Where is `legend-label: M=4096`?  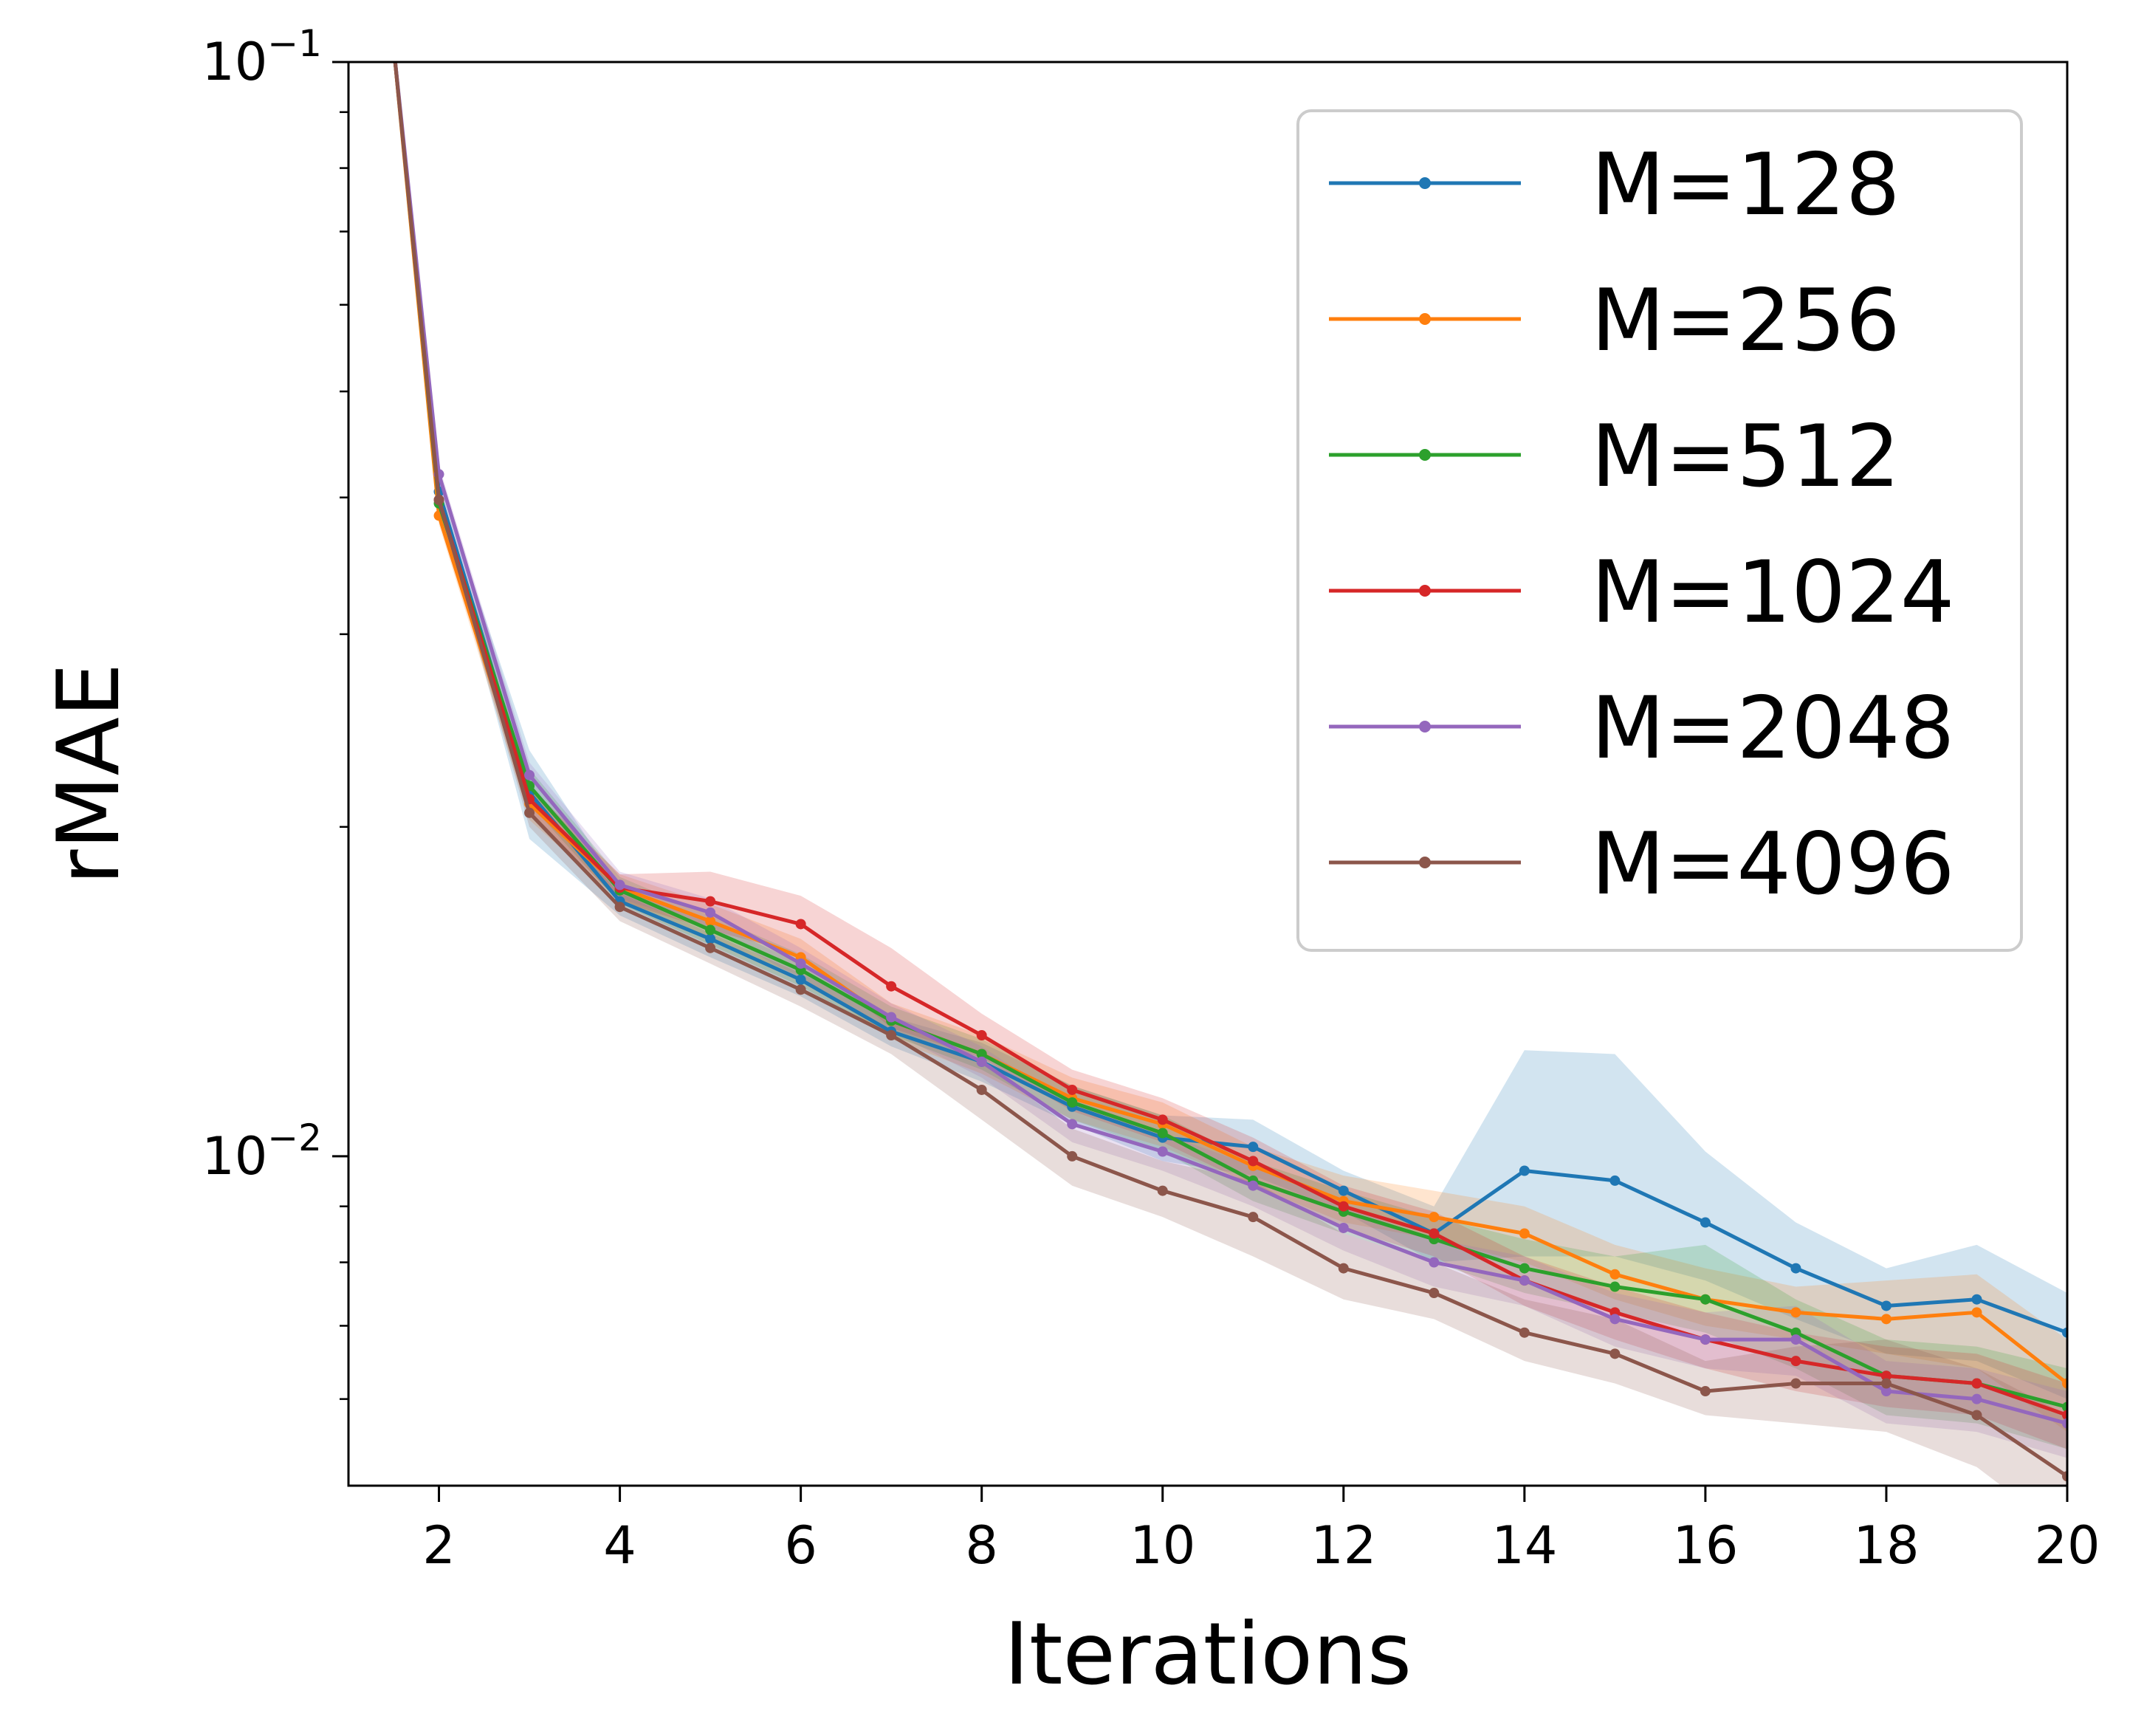
legend-label: M=4096 is located at coordinates (1773, 864).